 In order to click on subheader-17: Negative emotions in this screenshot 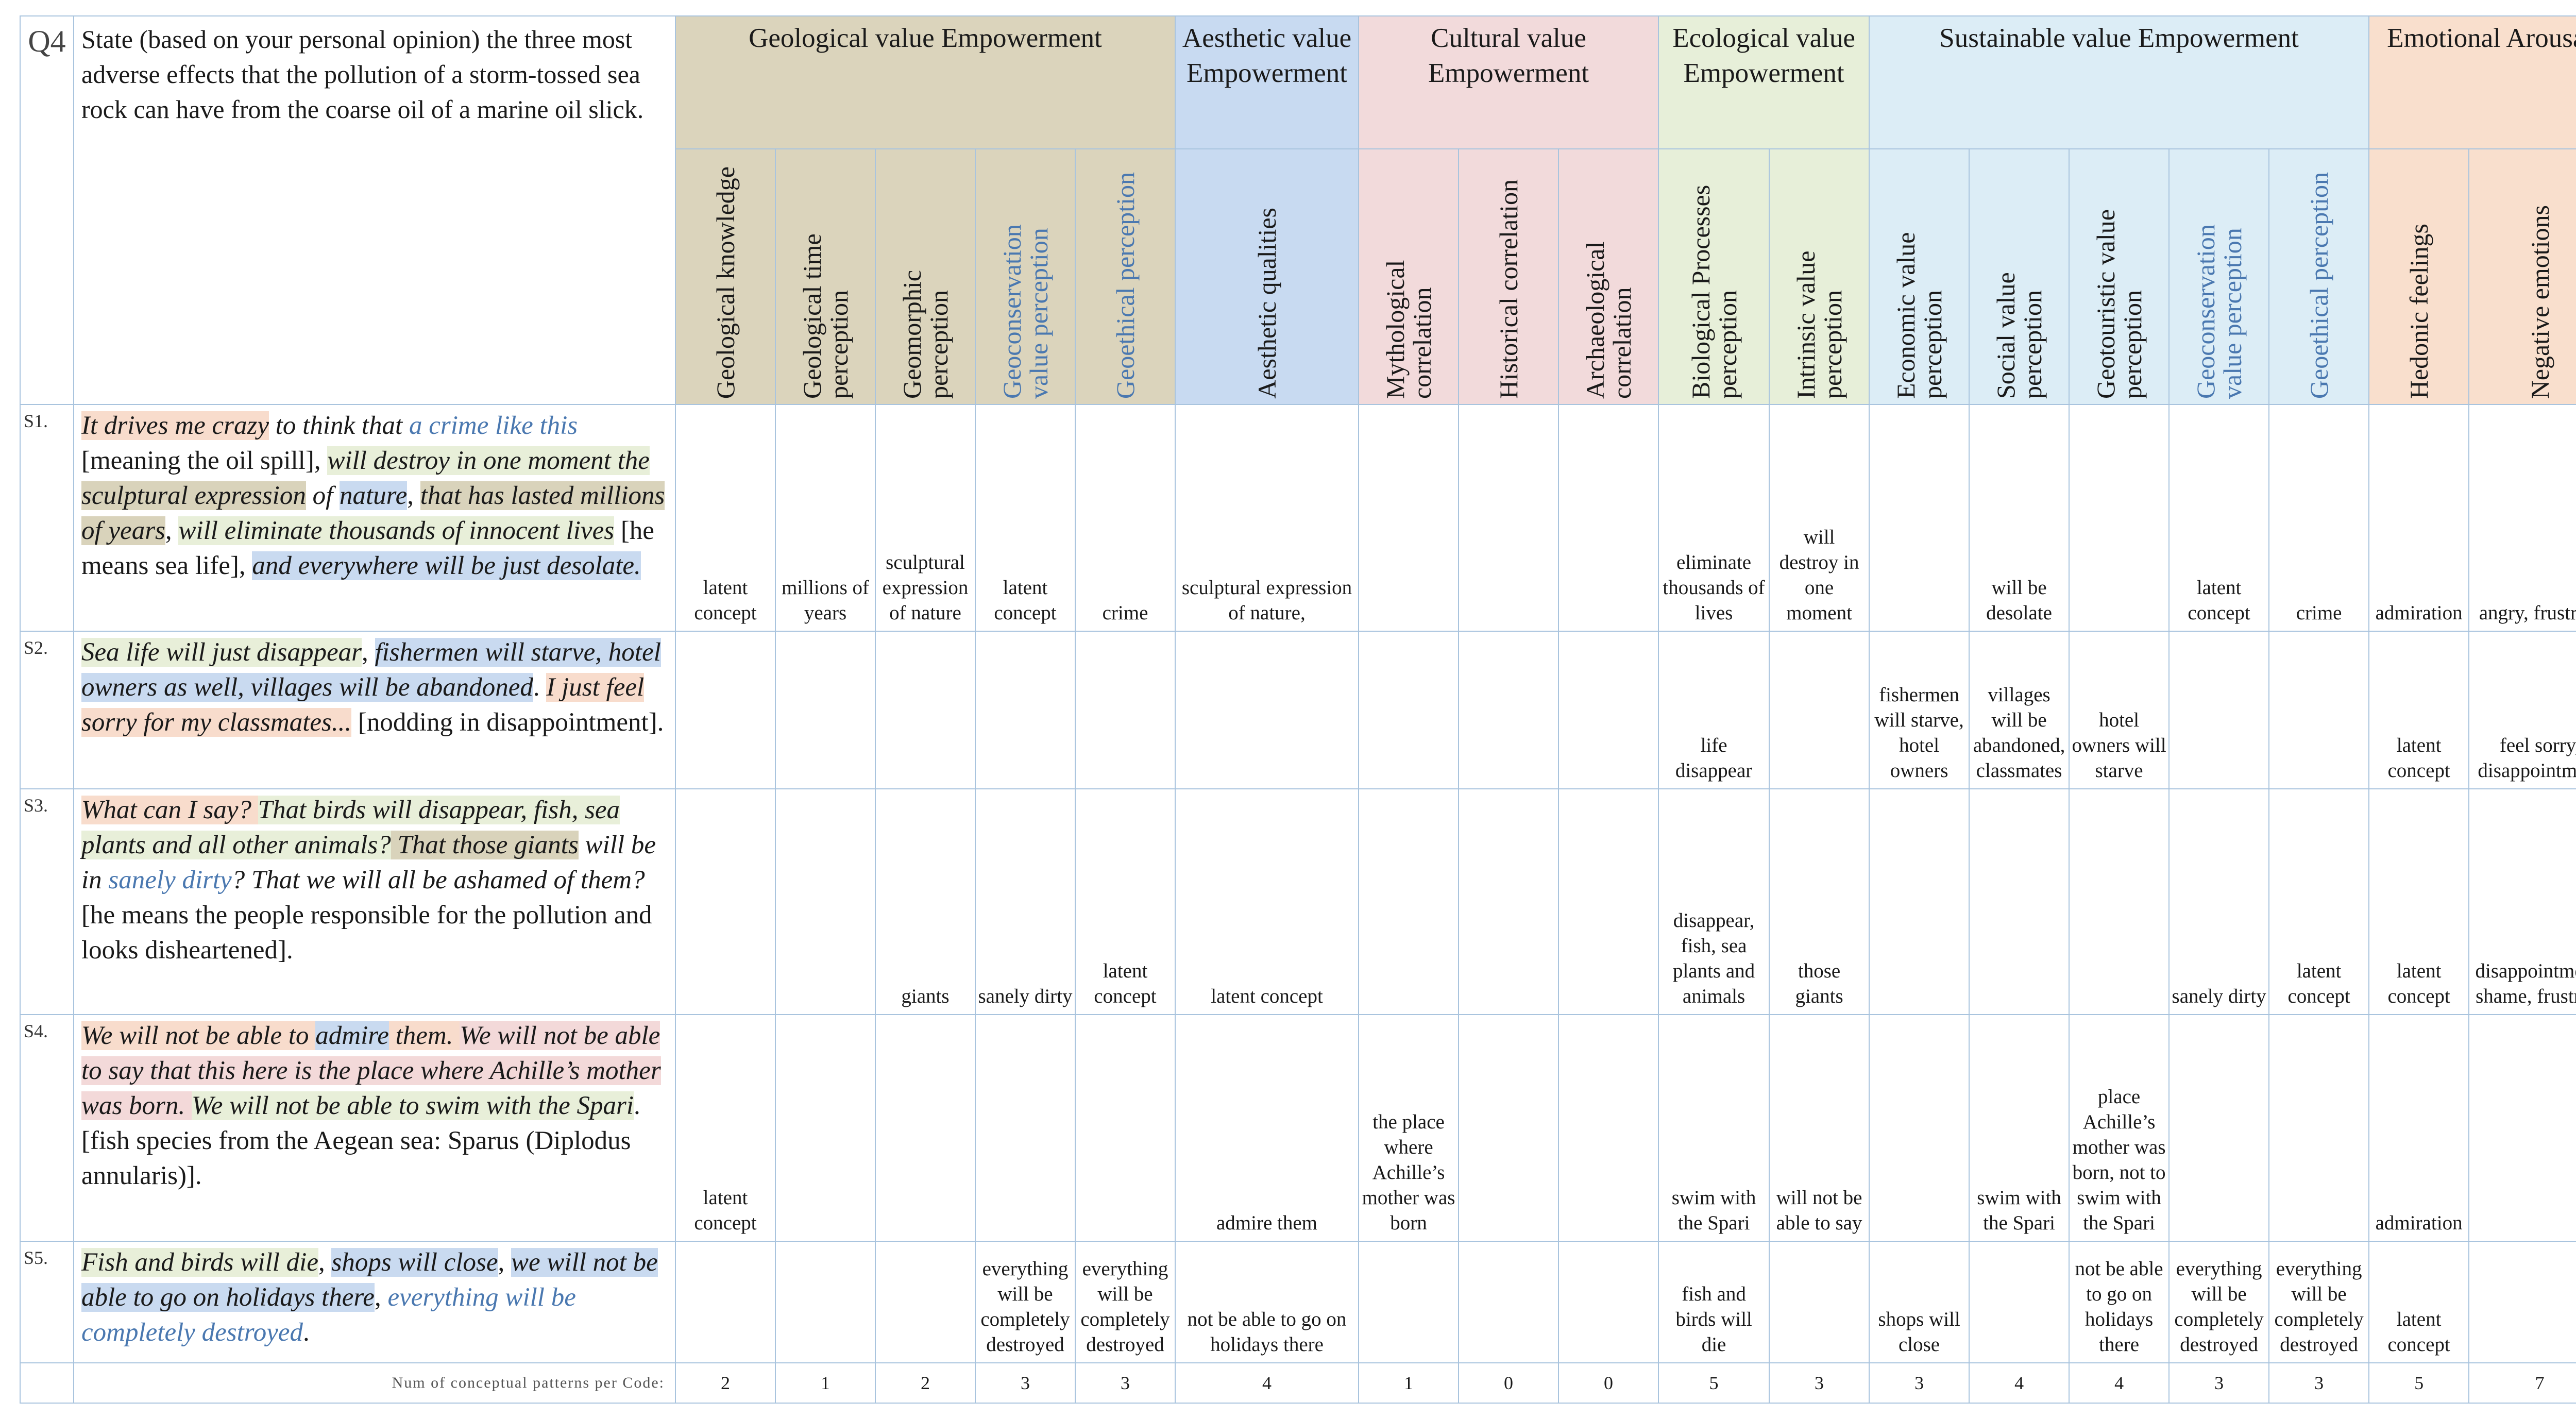, I will do `click(2522, 276)`.